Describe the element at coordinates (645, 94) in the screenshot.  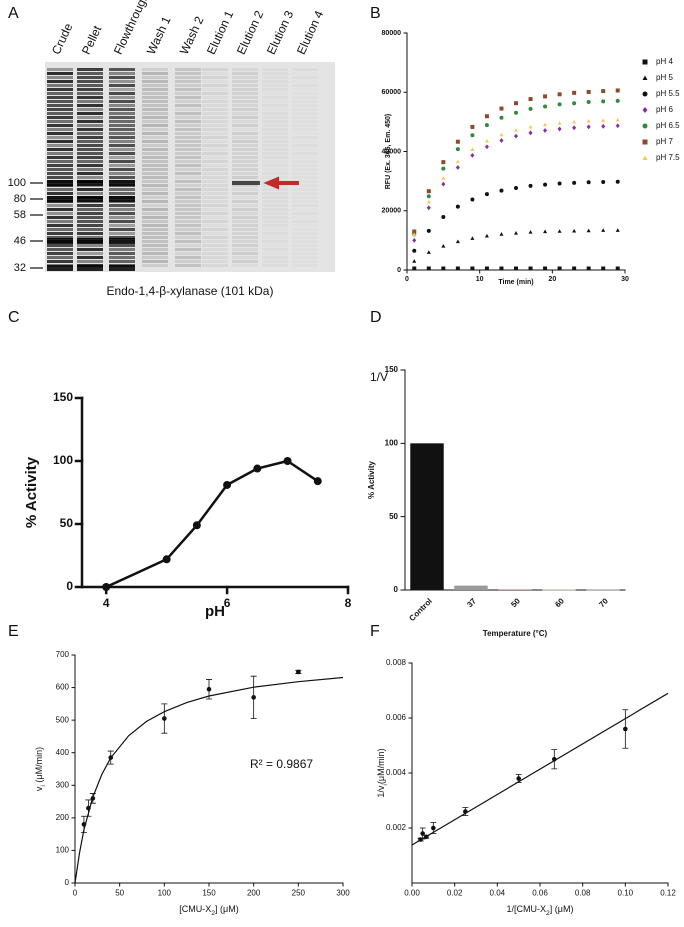
I see `legend-marker` at that location.